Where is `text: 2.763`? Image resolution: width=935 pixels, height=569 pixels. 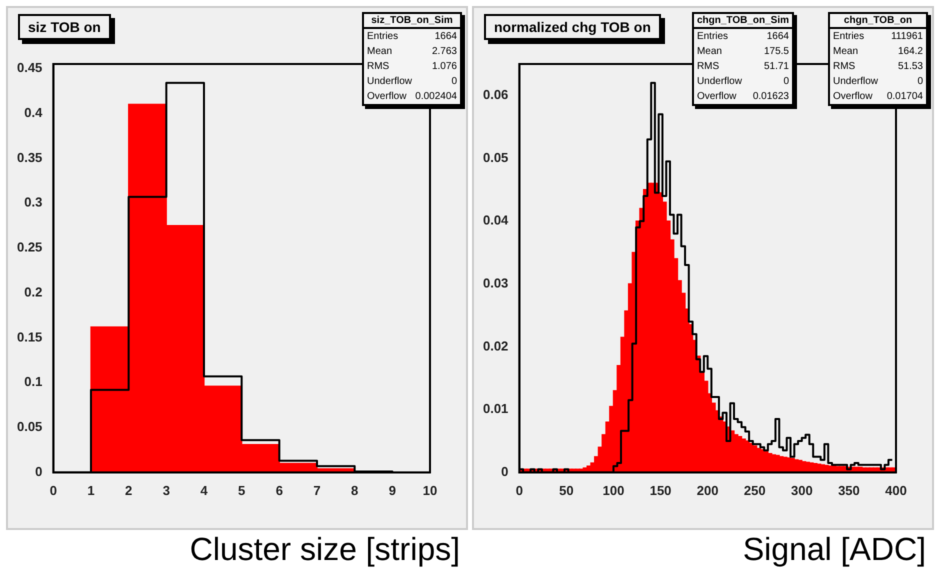 text: 2.763 is located at coordinates (444, 51).